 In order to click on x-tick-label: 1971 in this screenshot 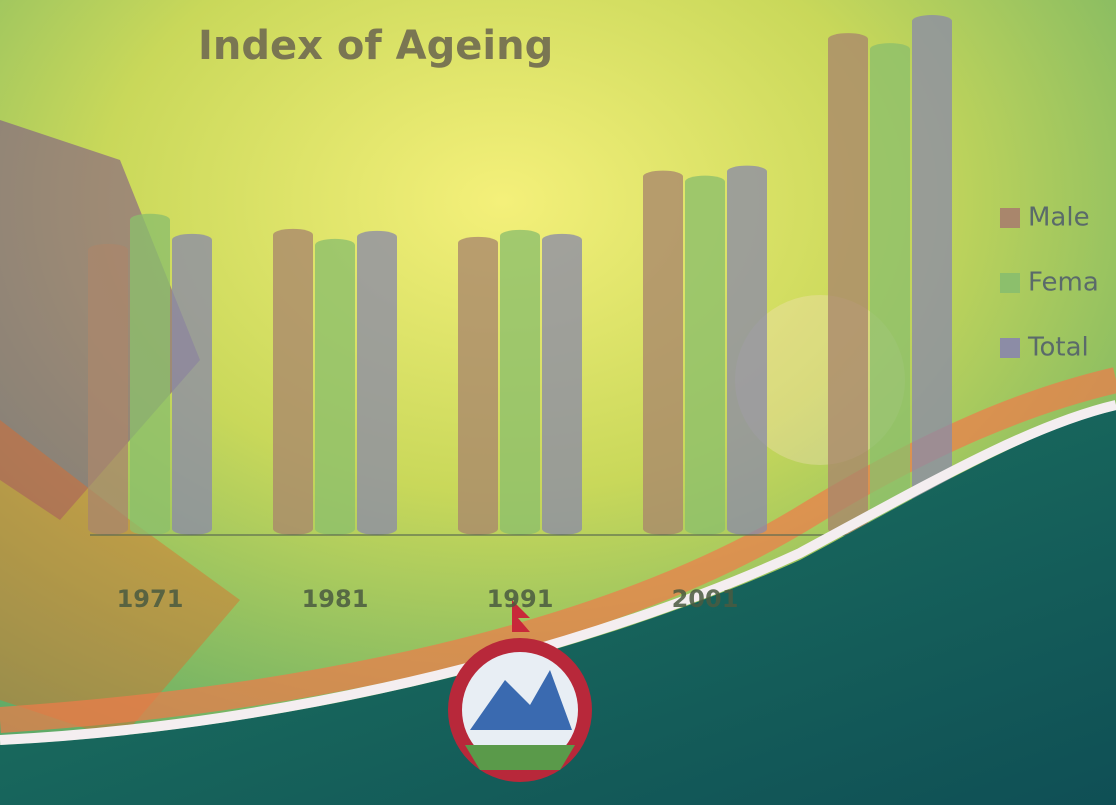, I will do `click(150, 599)`.